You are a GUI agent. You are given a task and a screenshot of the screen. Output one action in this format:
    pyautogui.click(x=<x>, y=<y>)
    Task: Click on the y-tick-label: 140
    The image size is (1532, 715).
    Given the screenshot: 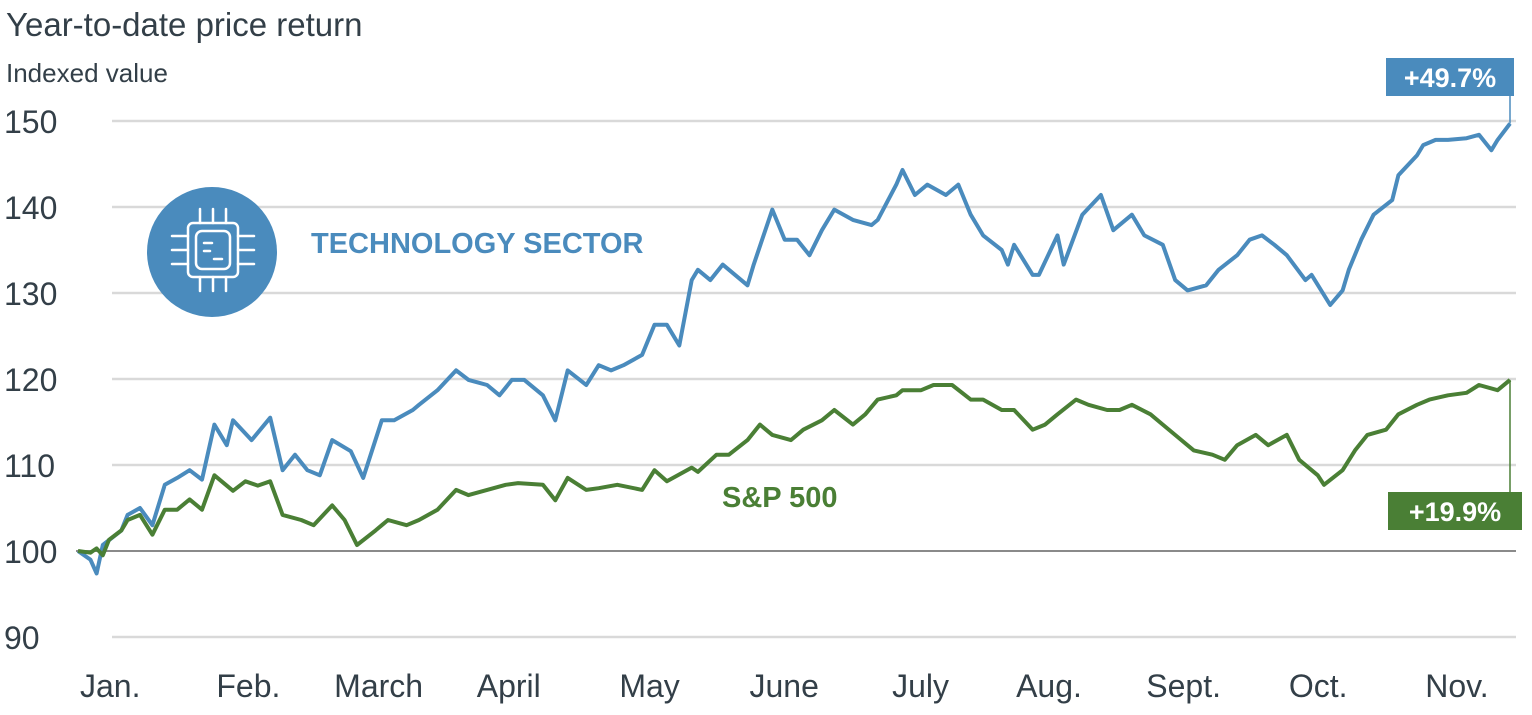 What is the action you would take?
    pyautogui.click(x=30, y=208)
    